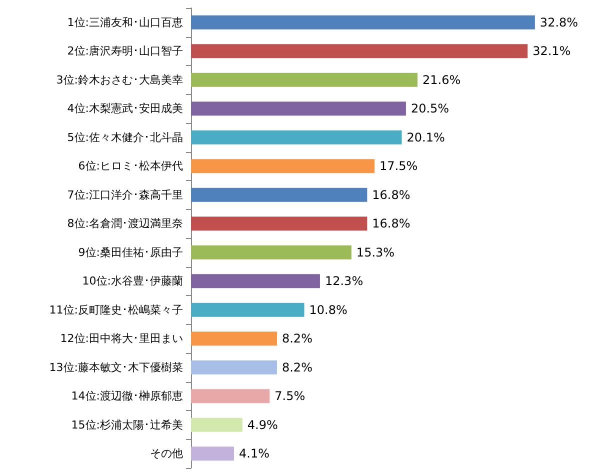  I want to click on data-label: 12.3%, so click(344, 281).